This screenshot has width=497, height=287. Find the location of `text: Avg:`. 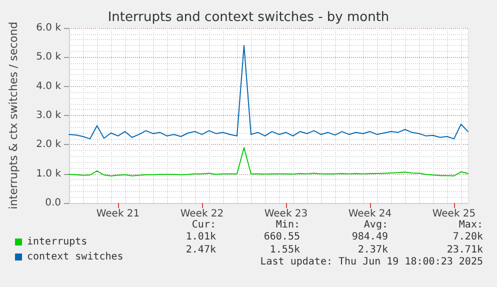

text: Avg: is located at coordinates (376, 225).